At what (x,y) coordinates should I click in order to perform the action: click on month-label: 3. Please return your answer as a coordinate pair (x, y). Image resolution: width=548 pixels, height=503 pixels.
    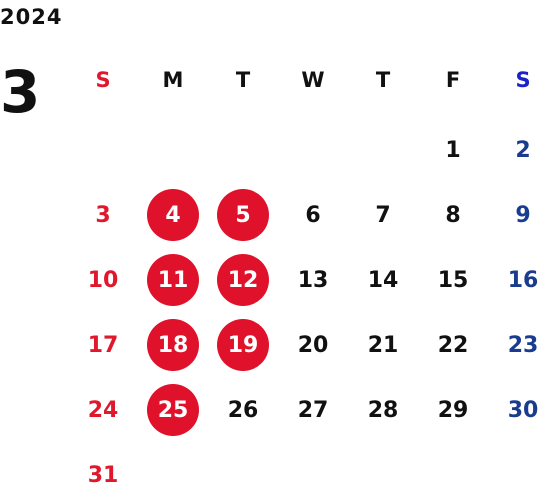
    Looking at the image, I should click on (20, 92).